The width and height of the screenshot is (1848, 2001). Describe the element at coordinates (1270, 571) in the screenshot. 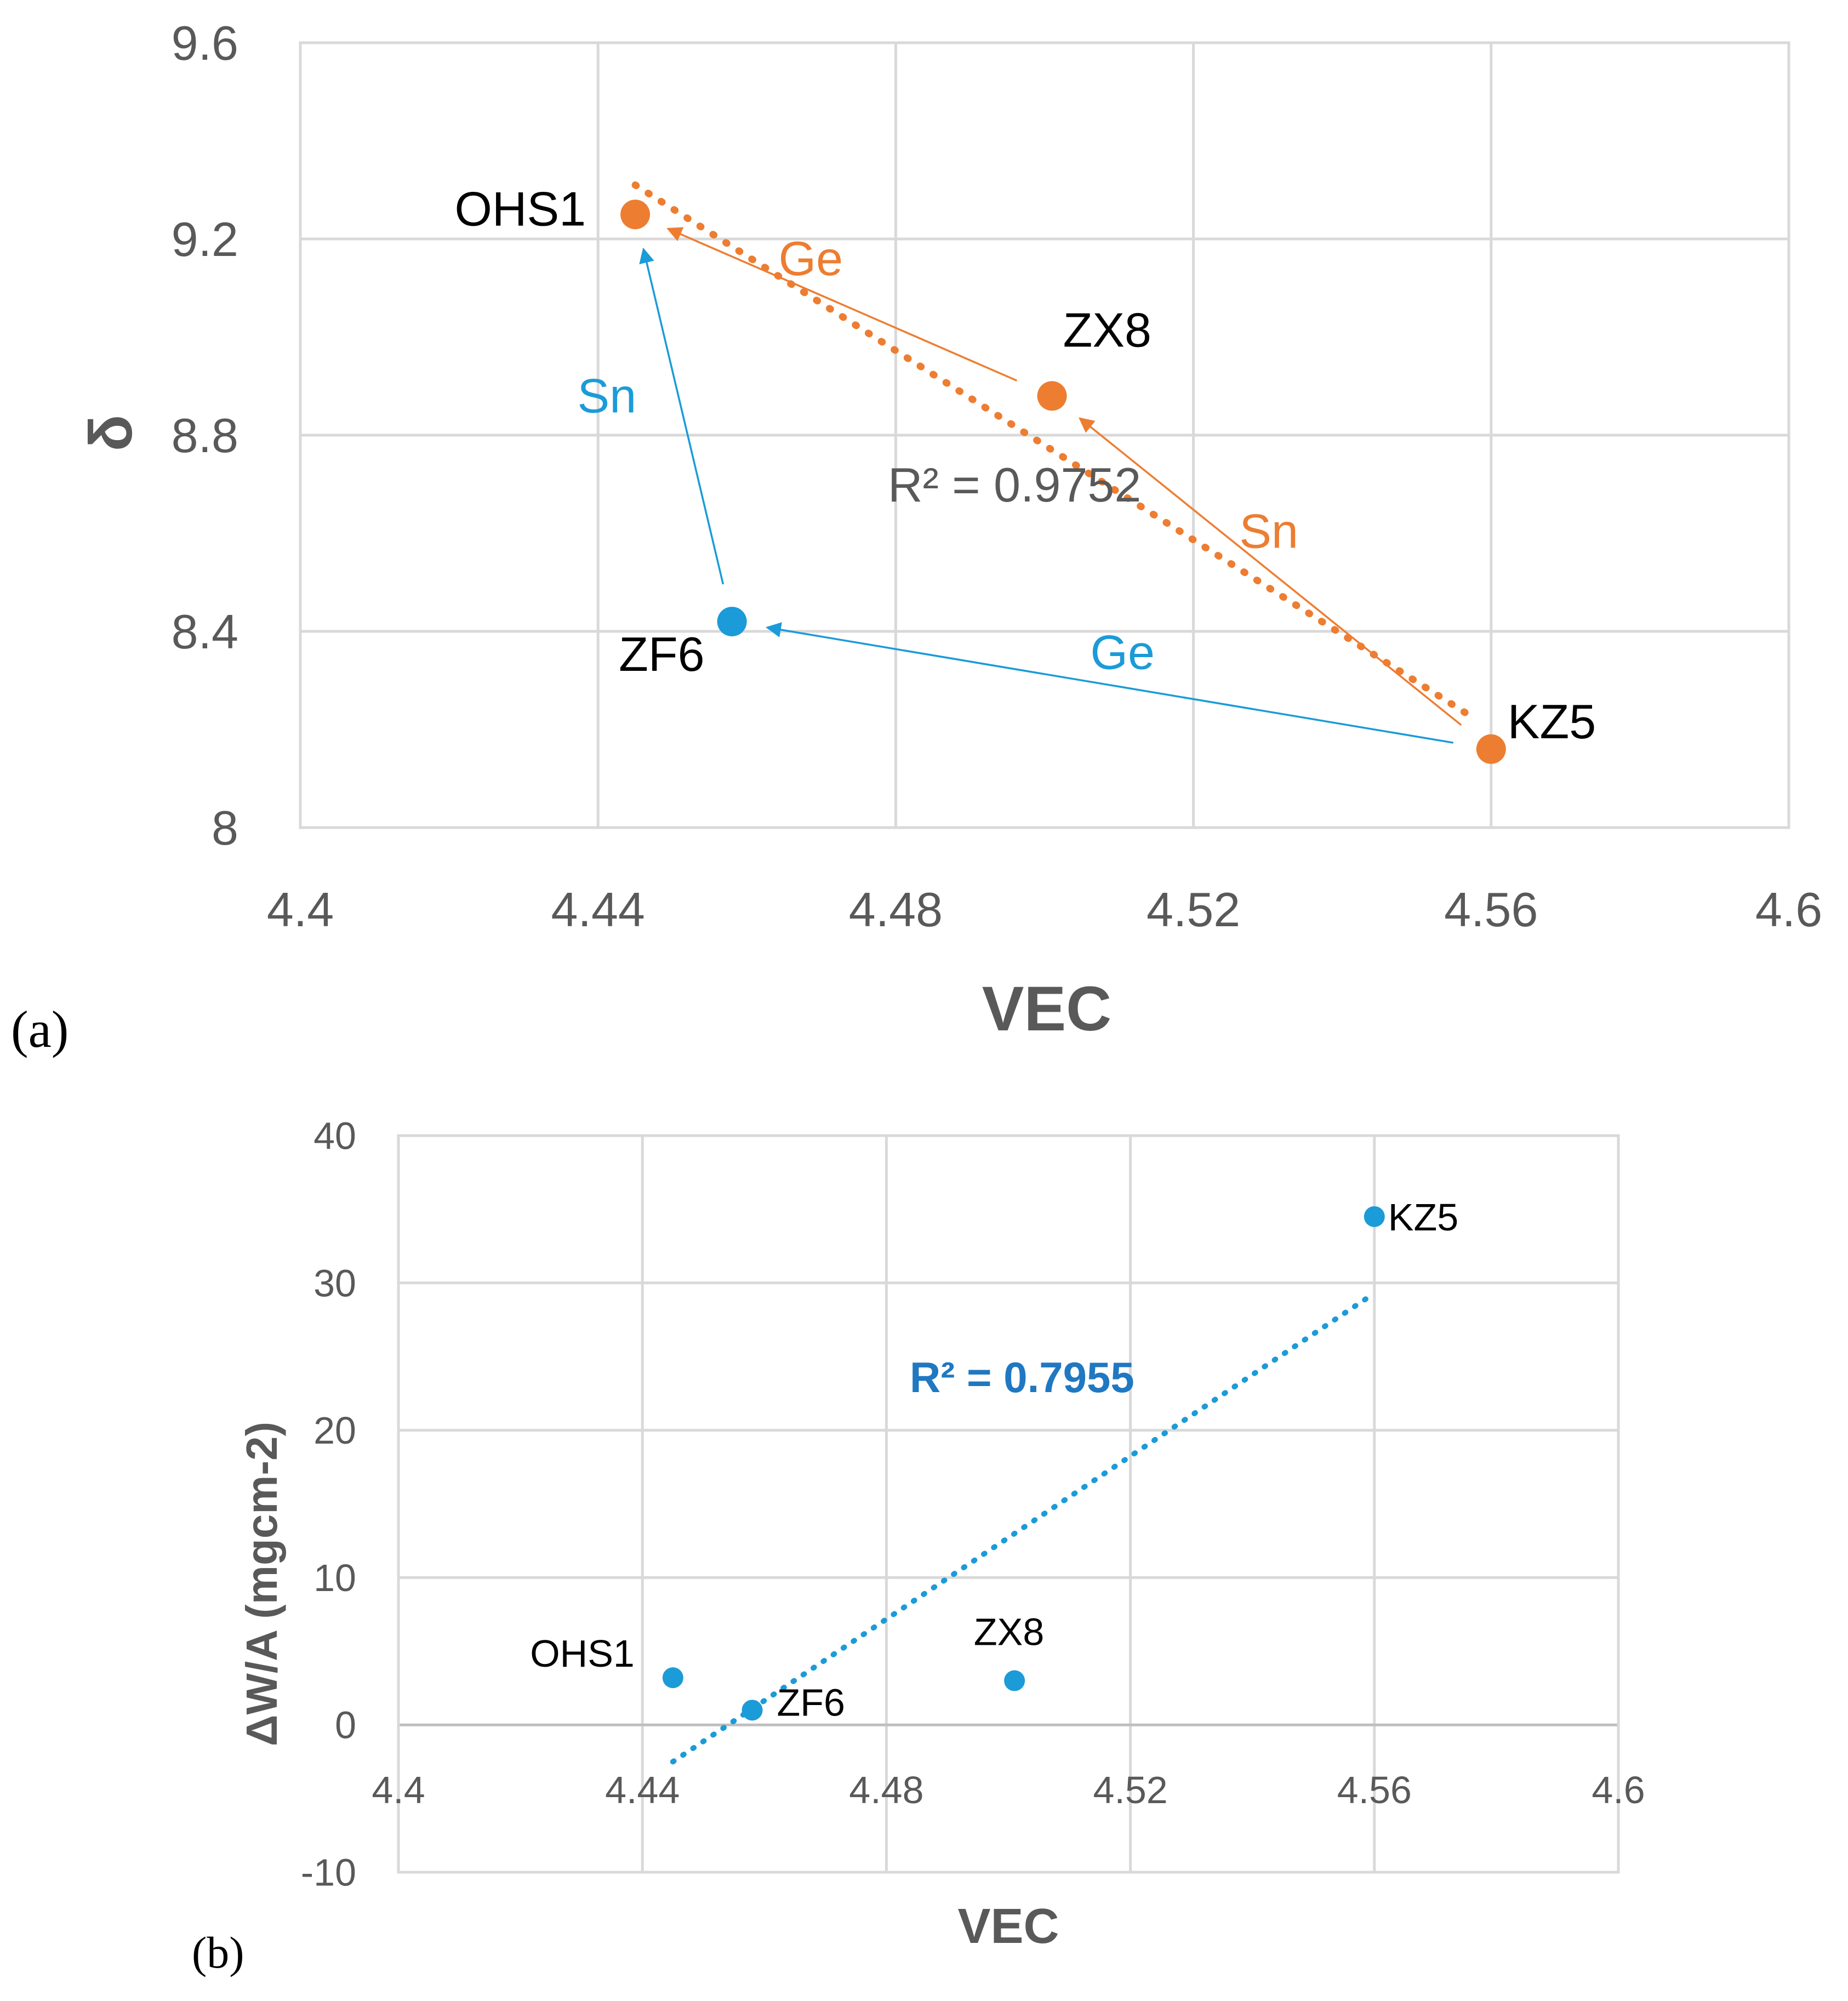

I see `arrow-kz5-to-zx8` at that location.